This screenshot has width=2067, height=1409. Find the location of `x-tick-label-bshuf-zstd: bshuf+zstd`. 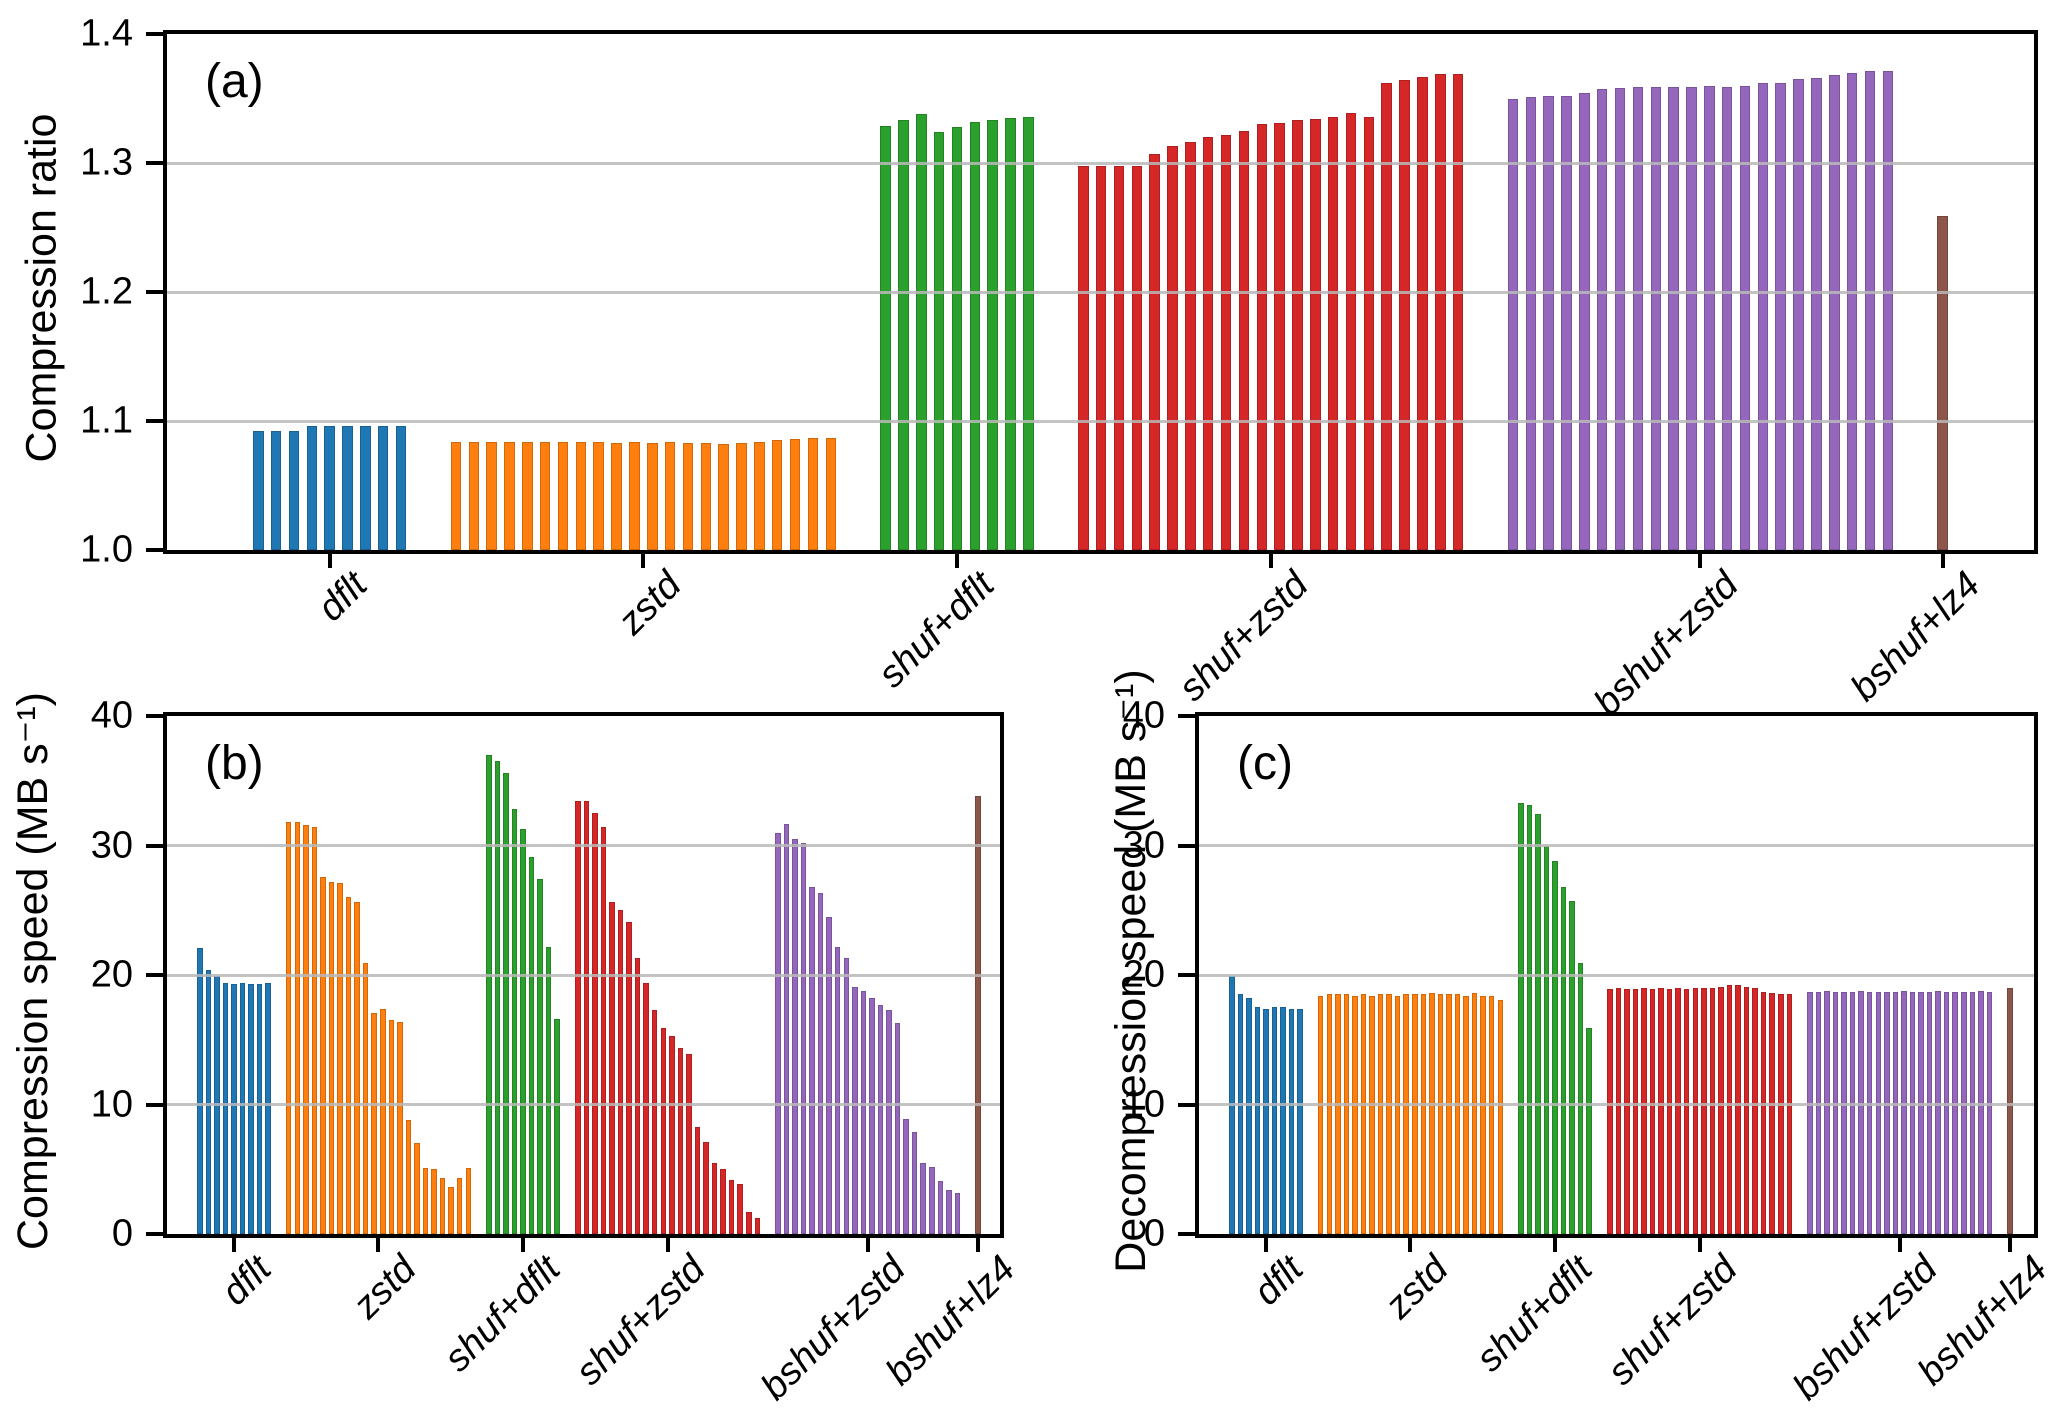

x-tick-label-bshuf-zstd: bshuf+zstd is located at coordinates (1666, 644).